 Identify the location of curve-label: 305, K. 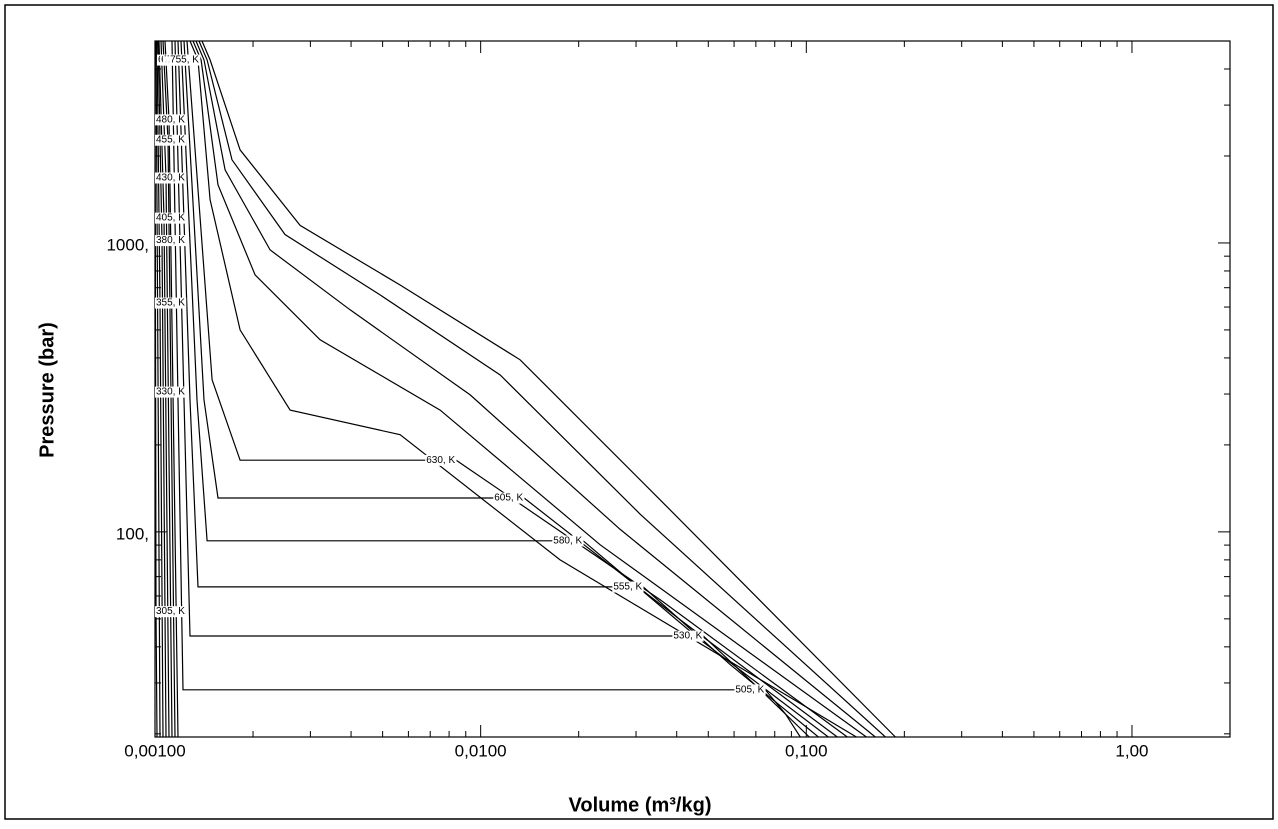
(170, 611).